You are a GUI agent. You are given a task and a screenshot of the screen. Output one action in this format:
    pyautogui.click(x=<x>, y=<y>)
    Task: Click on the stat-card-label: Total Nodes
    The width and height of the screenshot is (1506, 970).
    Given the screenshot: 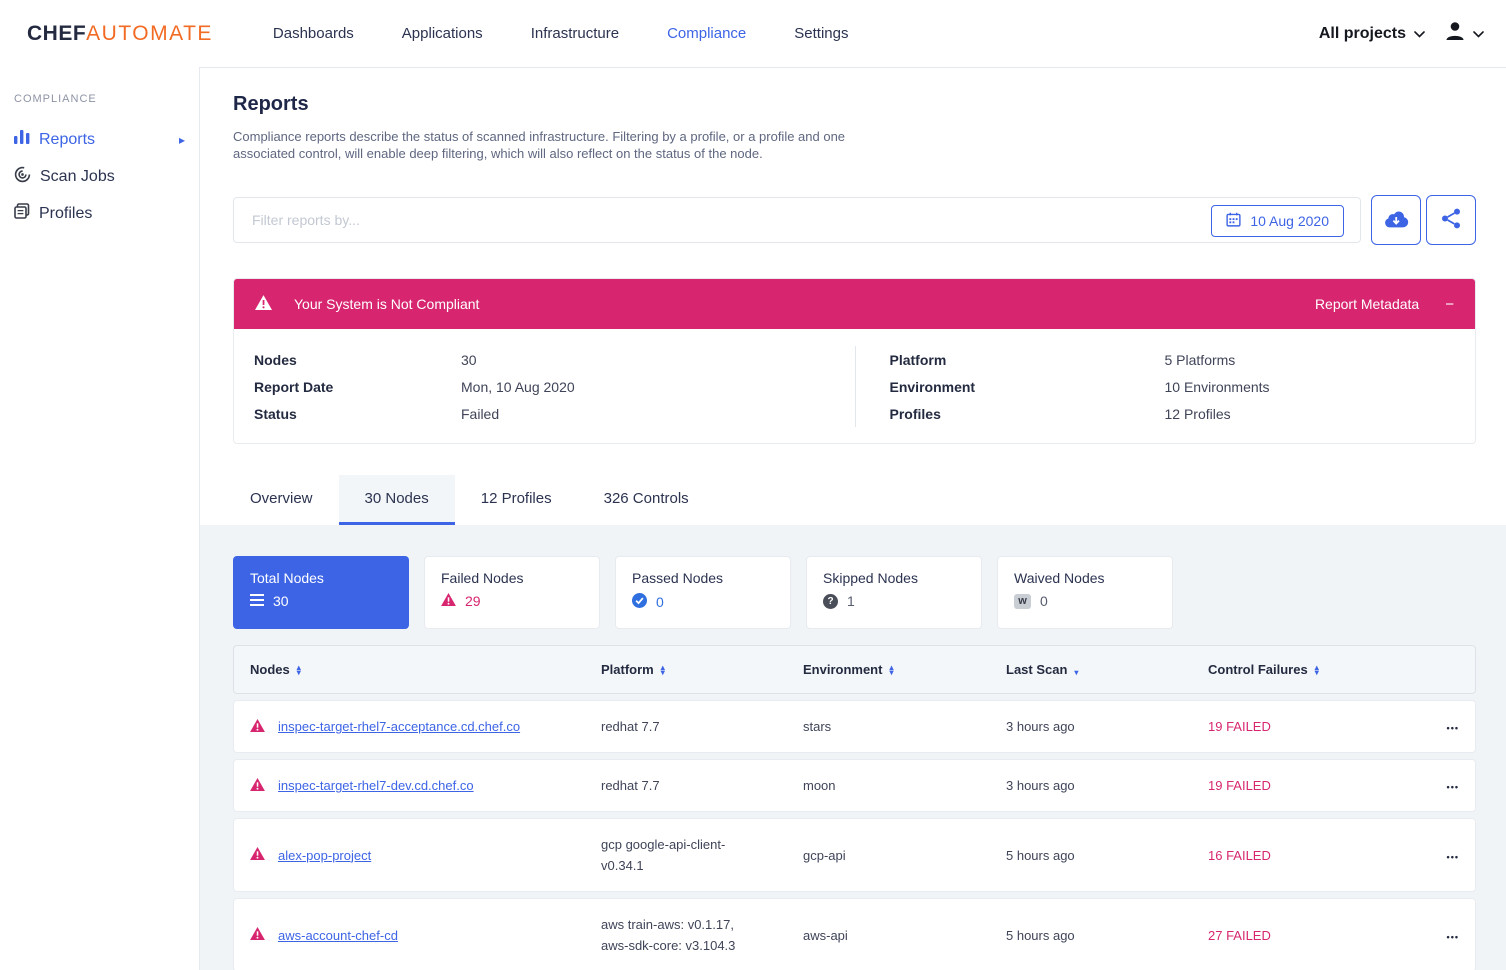 What is the action you would take?
    pyautogui.click(x=287, y=578)
    